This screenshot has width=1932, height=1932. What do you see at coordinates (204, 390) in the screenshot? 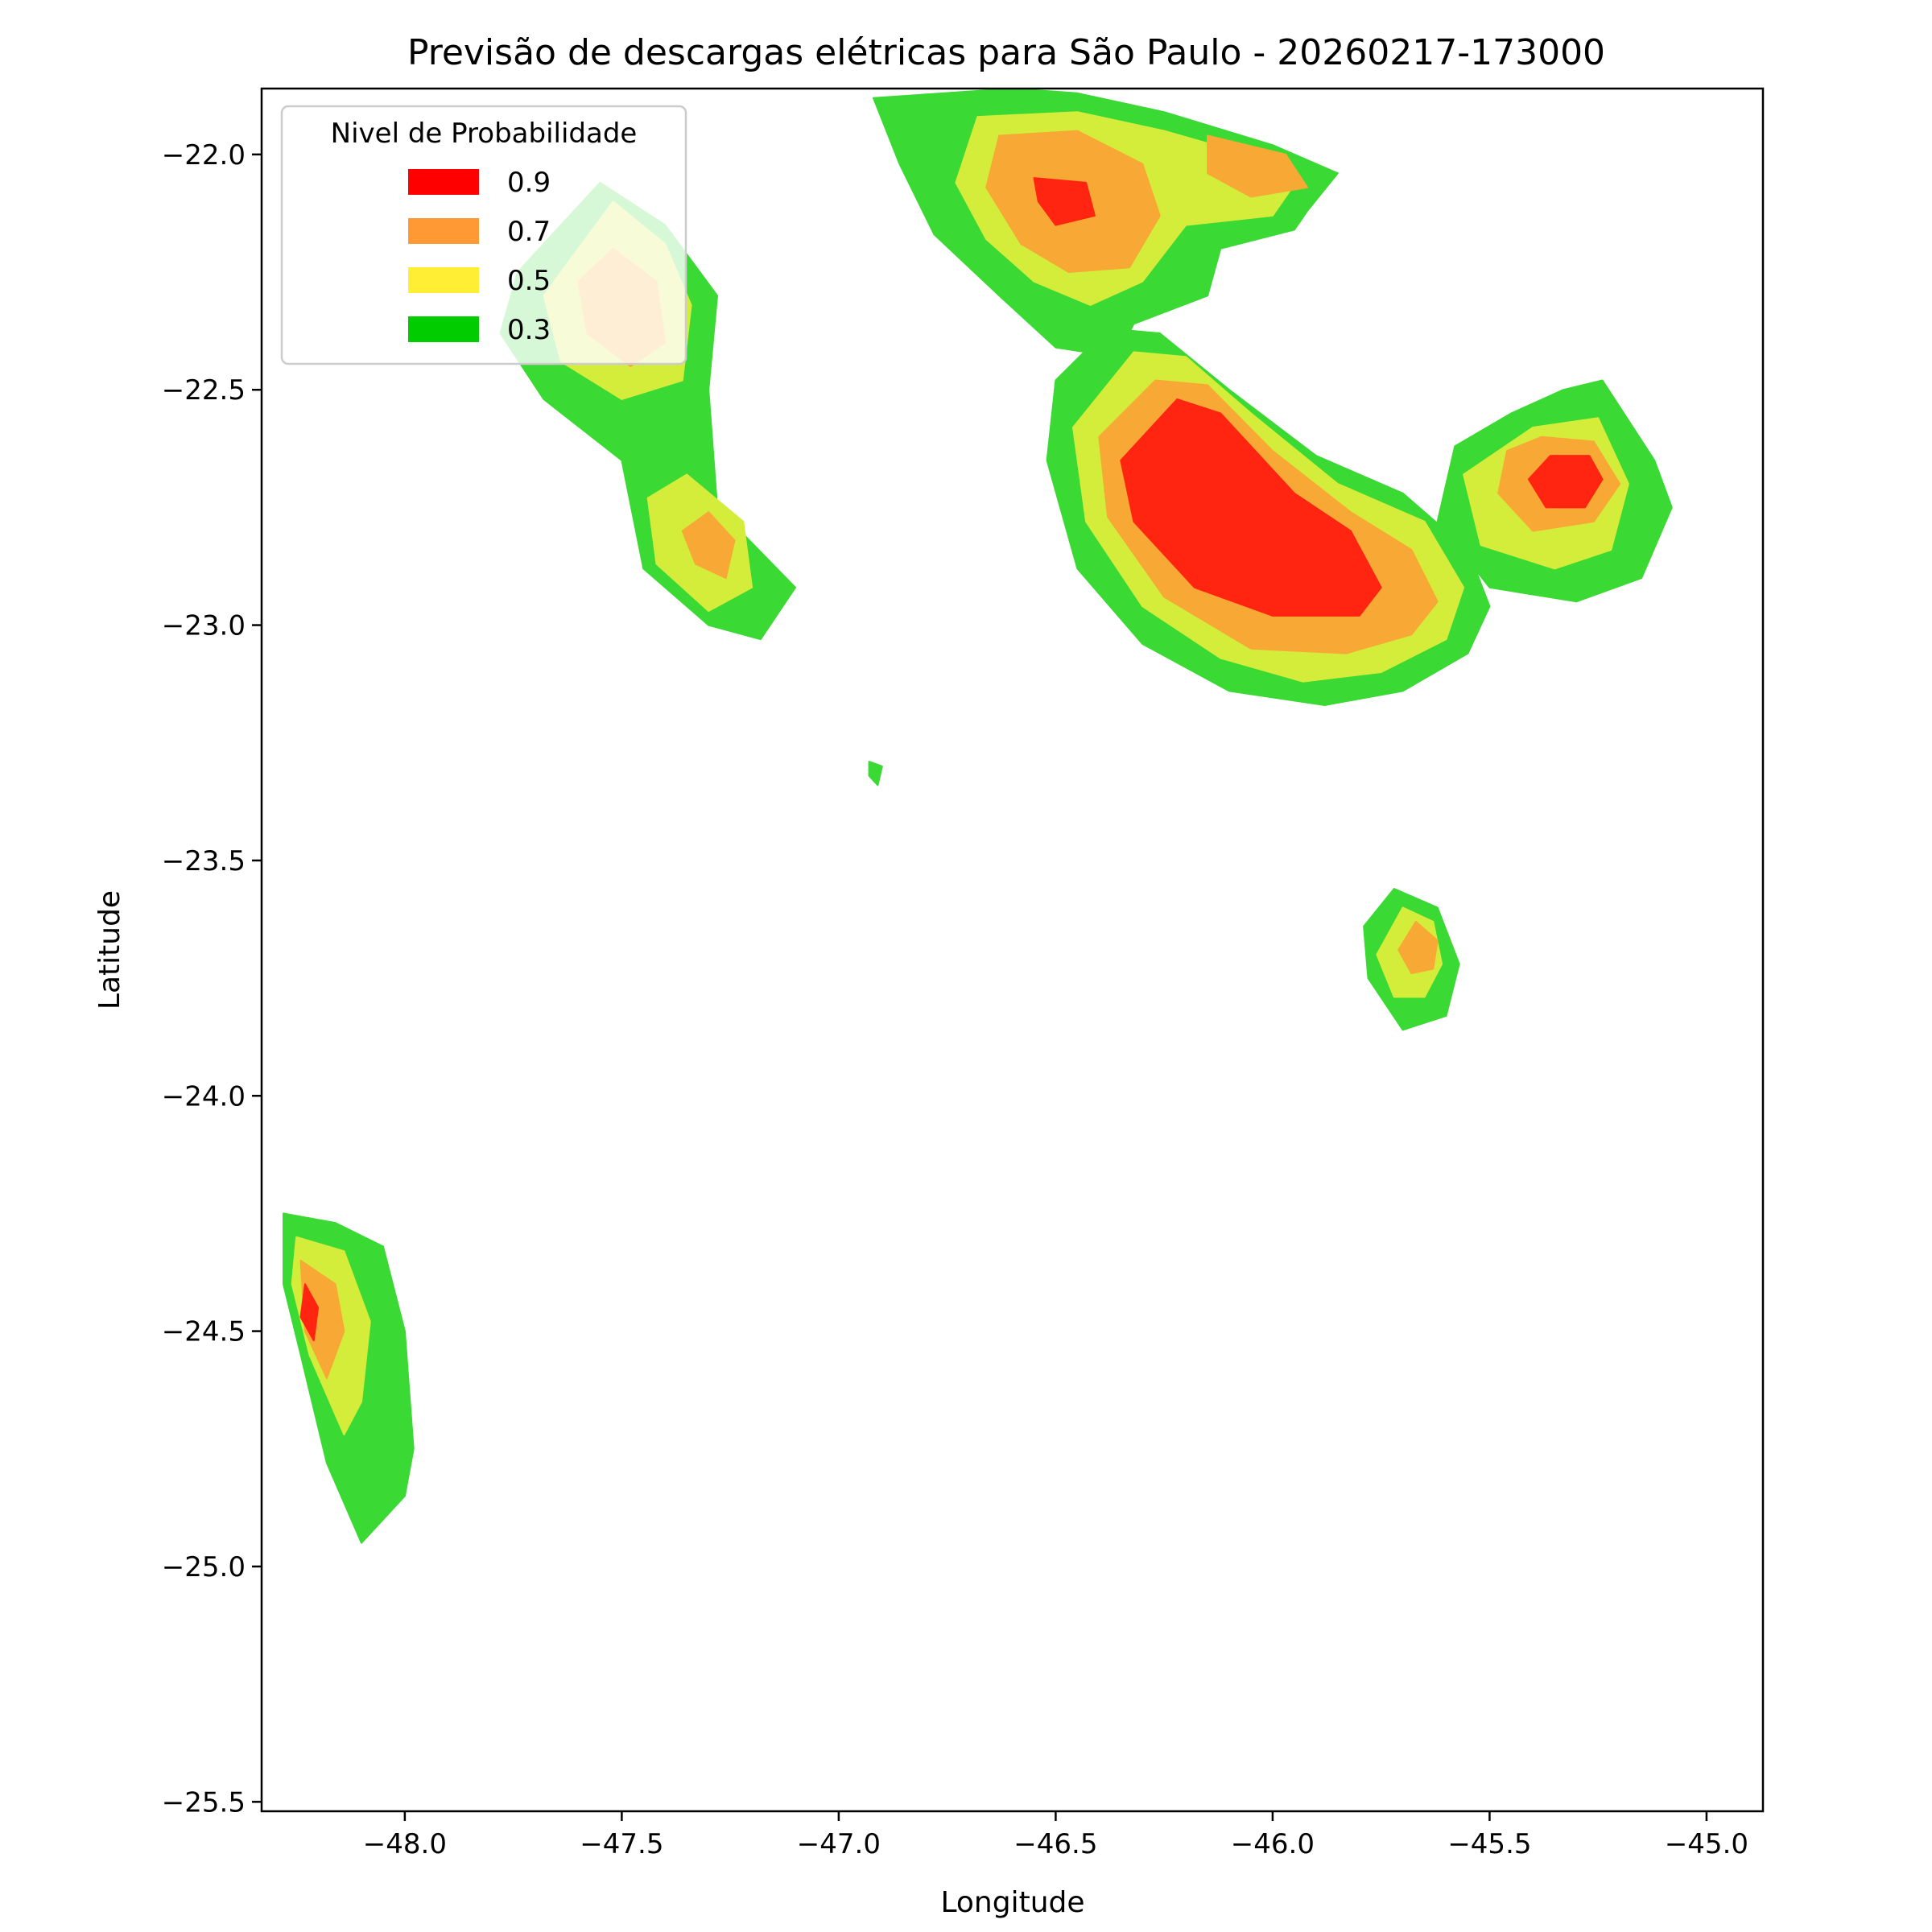
I see `y-tick-label: −22.5` at bounding box center [204, 390].